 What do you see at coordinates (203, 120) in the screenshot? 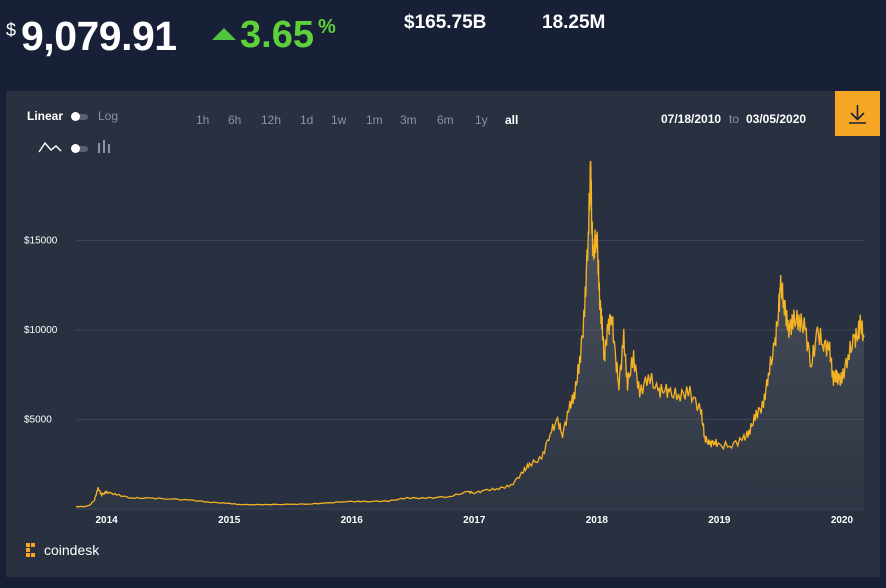
I see `range-1h: 1h` at bounding box center [203, 120].